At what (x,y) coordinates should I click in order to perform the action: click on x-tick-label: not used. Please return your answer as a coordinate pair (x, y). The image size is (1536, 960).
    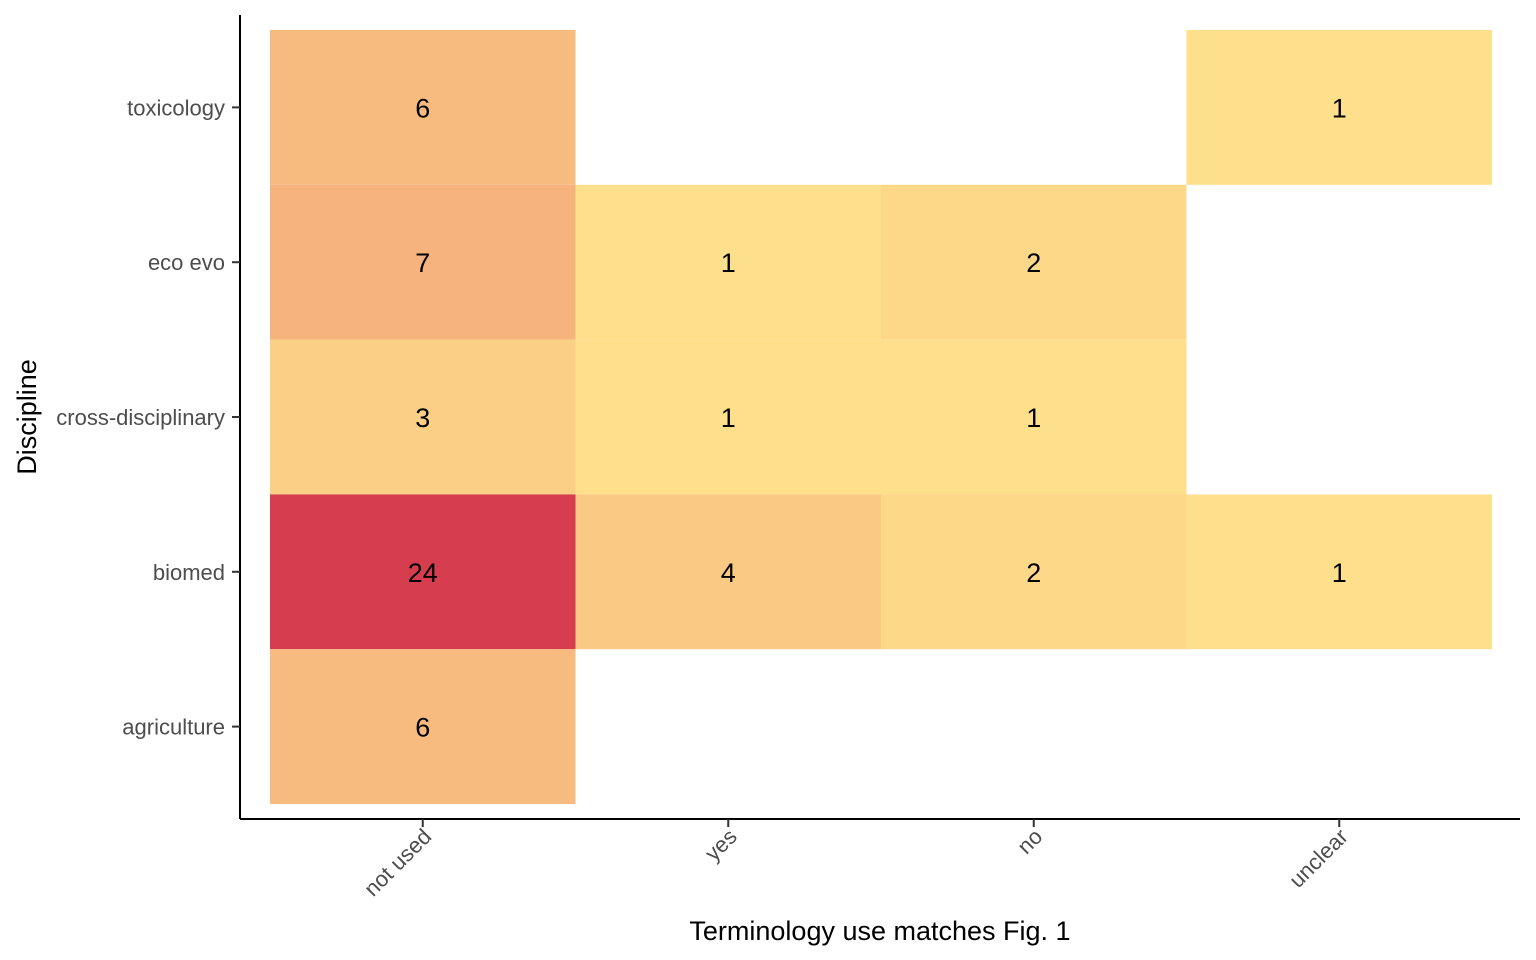
    Looking at the image, I should click on (397, 862).